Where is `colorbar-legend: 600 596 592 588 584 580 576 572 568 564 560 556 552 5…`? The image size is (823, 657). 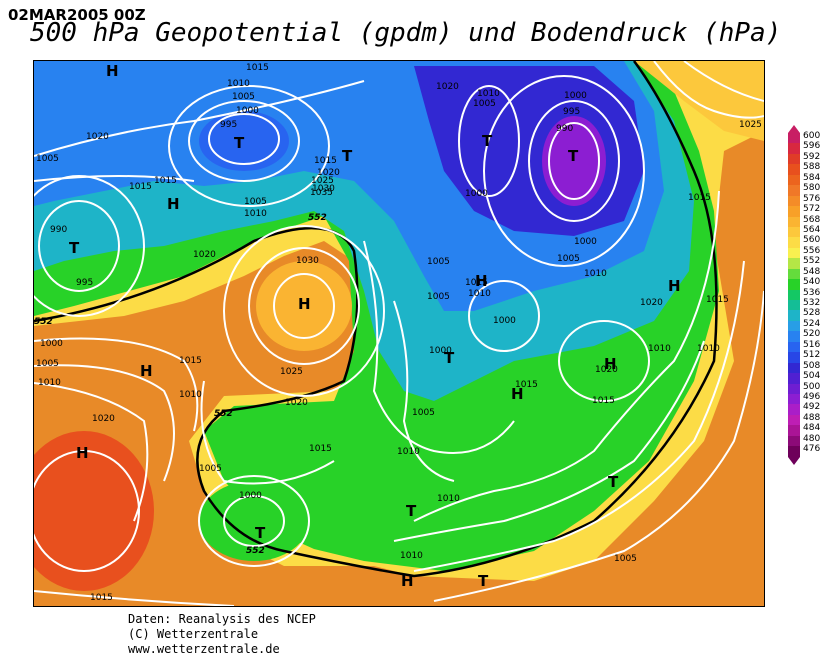 colorbar-legend: 600 596 592 588 584 580 576 572 568 564 560 556 552 5… is located at coordinates (803, 295).